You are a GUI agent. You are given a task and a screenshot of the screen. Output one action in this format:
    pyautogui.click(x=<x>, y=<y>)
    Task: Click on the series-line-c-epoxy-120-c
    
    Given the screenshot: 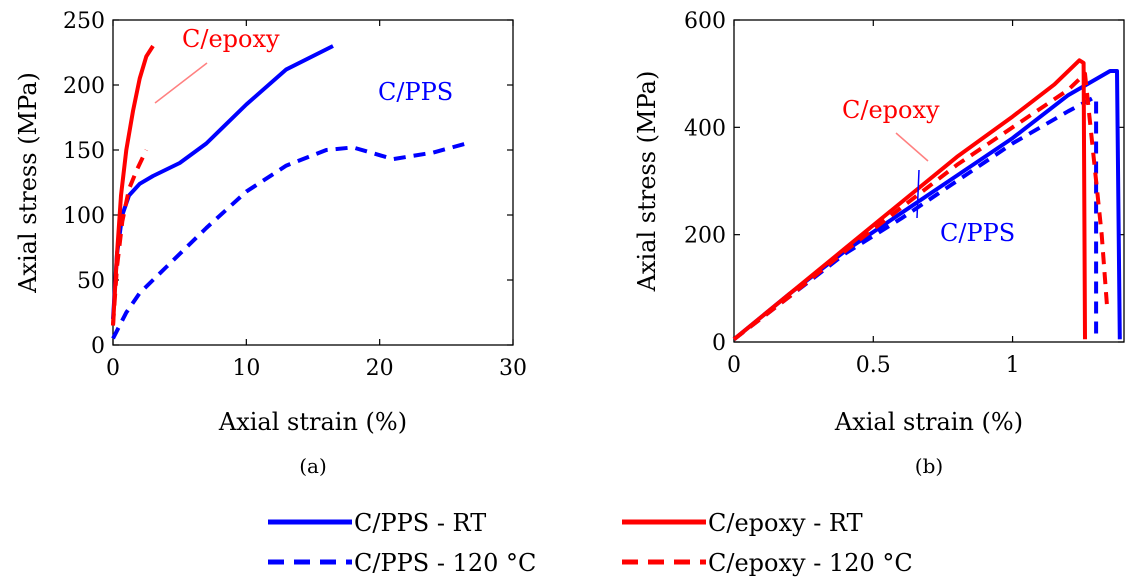 What is the action you would take?
    pyautogui.click(x=130, y=237)
    